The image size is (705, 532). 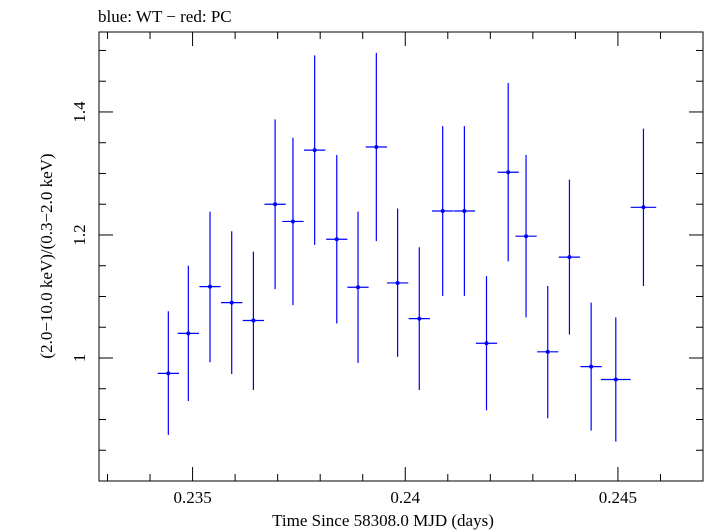 What do you see at coordinates (79, 234) in the screenshot?
I see `y-tick-label: 1.2` at bounding box center [79, 234].